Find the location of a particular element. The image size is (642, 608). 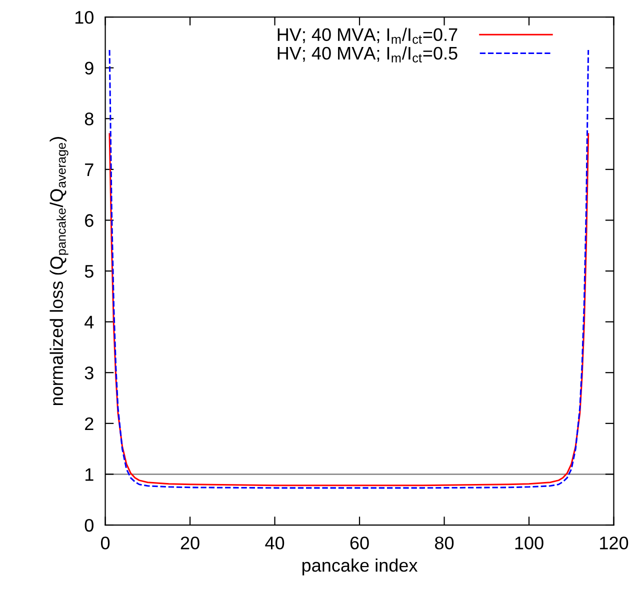

y-tick-label: 5 is located at coordinates (89, 271).